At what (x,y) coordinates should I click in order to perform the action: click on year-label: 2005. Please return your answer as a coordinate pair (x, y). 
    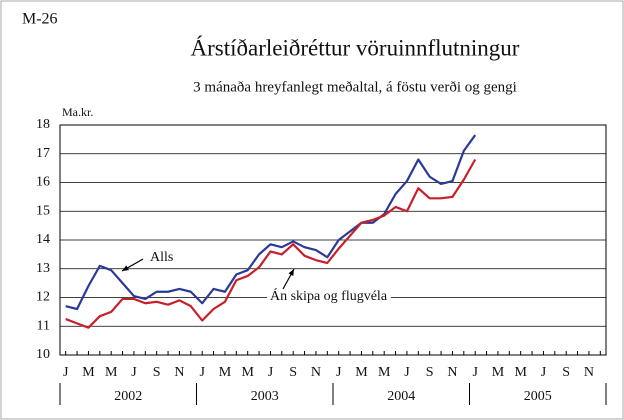
    Looking at the image, I should click on (538, 396).